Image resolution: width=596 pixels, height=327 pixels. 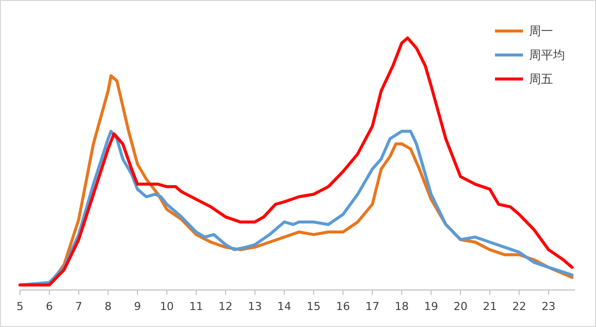 What do you see at coordinates (284, 306) in the screenshot?
I see `x-tick-label: 14` at bounding box center [284, 306].